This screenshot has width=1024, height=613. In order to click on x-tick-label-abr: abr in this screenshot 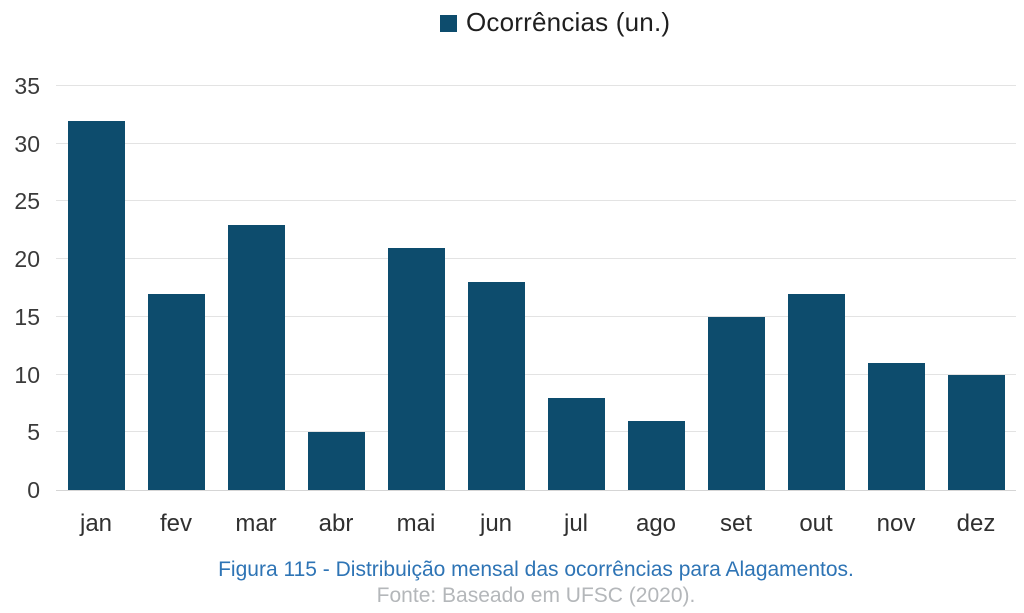, I will do `click(336, 523)`.